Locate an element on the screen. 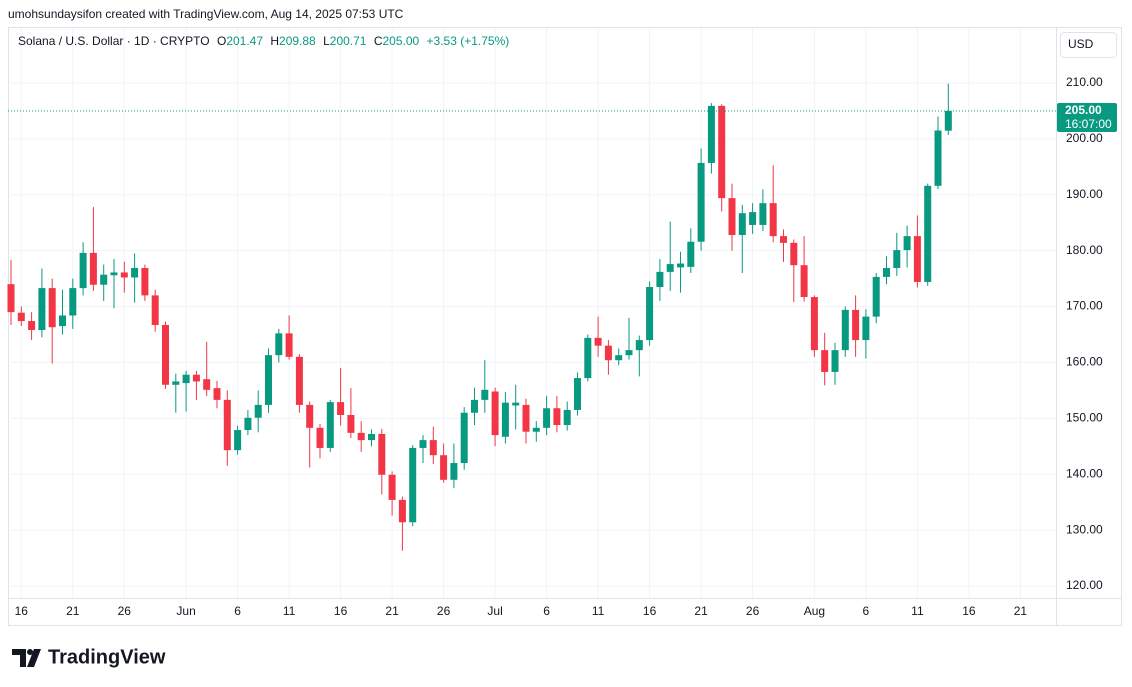 This screenshot has width=1132, height=687. high-value: 209.88 is located at coordinates (297, 41).